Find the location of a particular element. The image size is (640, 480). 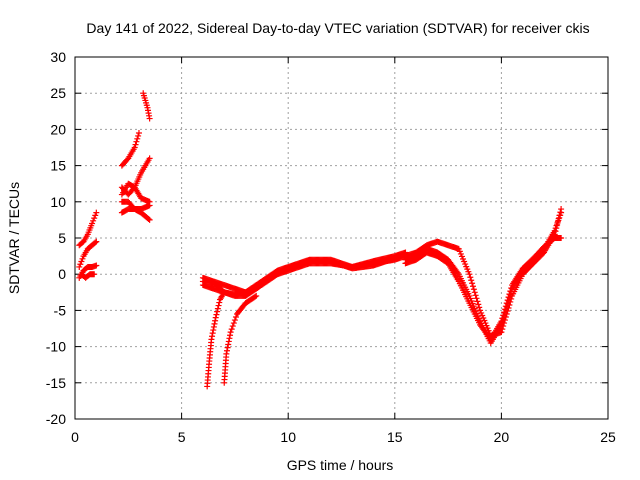

series-seg-e3 is located at coordinates (483, 289).